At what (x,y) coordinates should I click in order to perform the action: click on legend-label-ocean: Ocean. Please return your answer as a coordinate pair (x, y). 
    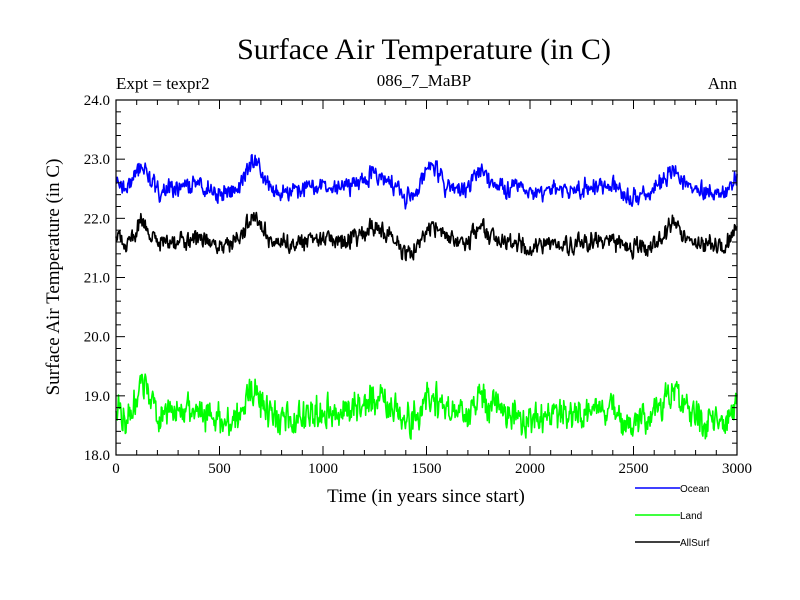
    Looking at the image, I should click on (694, 489).